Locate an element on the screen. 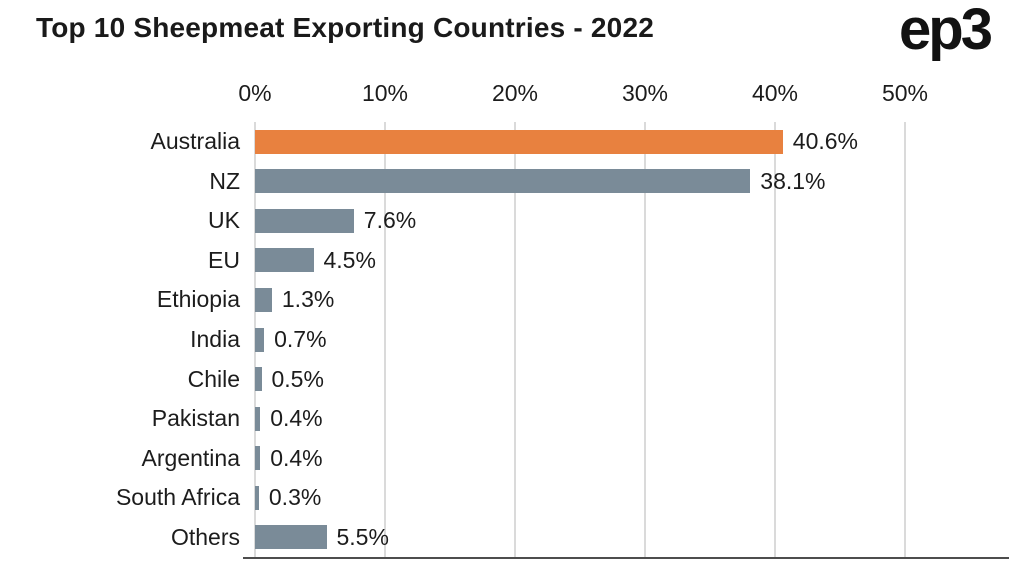  category-label: India is located at coordinates (215, 339).